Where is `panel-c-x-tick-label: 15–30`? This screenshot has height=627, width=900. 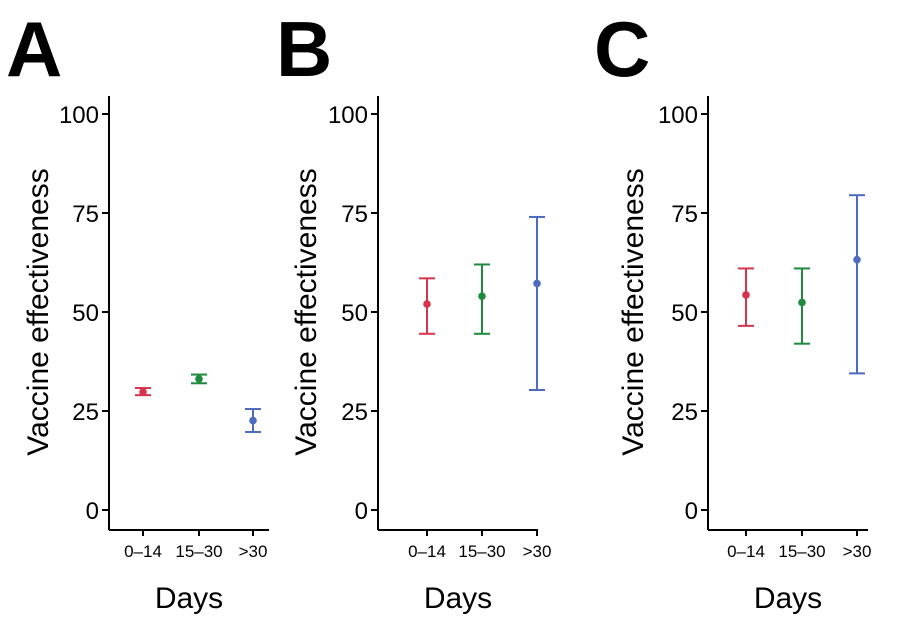
panel-c-x-tick-label: 15–30 is located at coordinates (801, 551).